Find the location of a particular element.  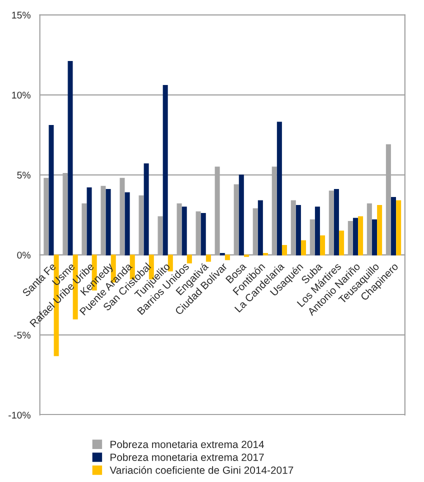

legend-label: Pobreza monetaria extrema 2014 is located at coordinates (187, 444).